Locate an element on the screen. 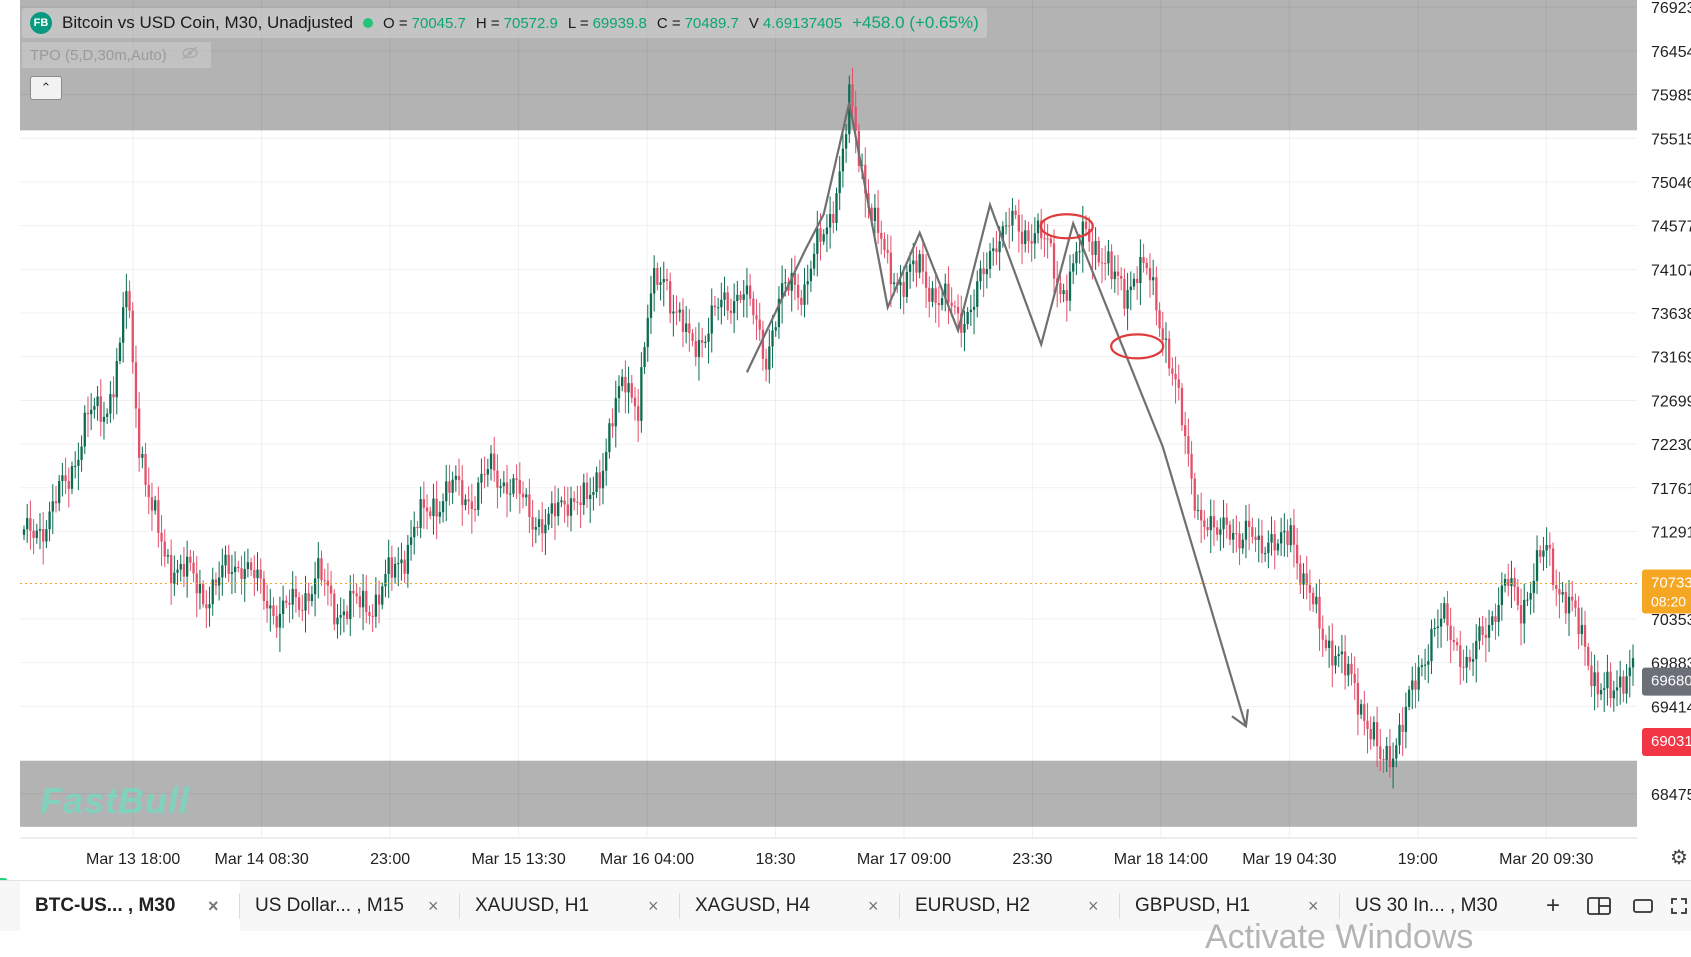 This screenshot has width=1691, height=957. window-icon is located at coordinates (1643, 906).